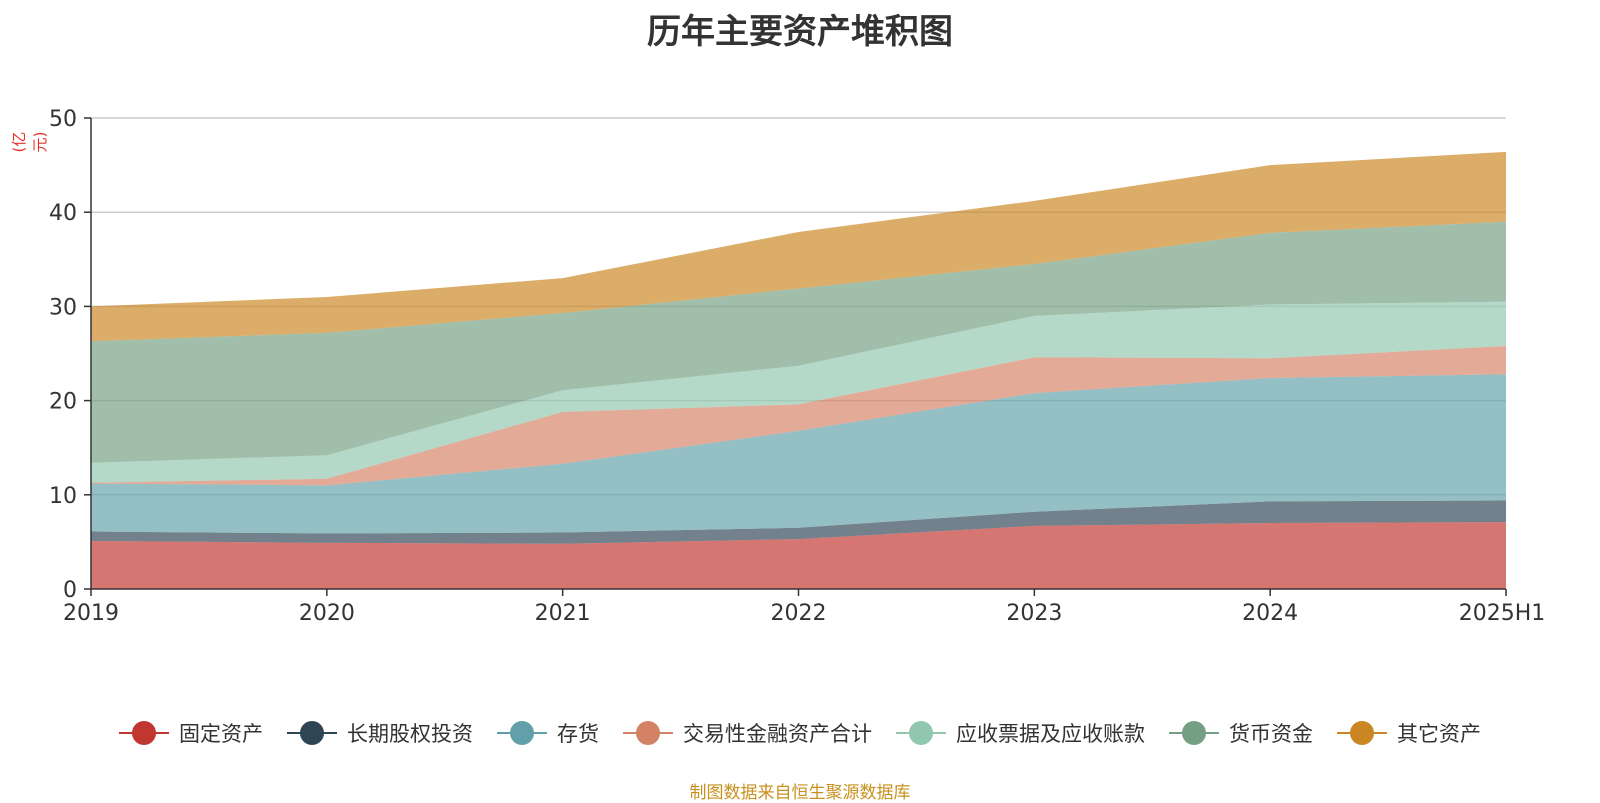 This screenshot has width=1600, height=803. Describe the element at coordinates (1439, 734) in the screenshot. I see `legend-label: 其它资产` at that location.